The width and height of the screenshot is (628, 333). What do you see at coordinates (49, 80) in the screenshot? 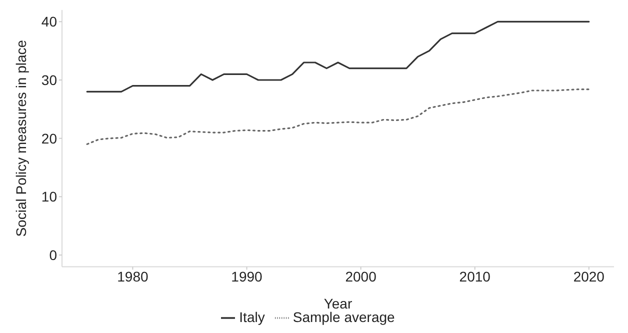
I see `y-tick-label: 30` at bounding box center [49, 80].